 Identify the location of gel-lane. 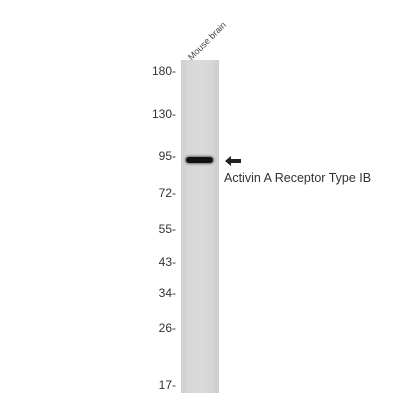
(200, 226).